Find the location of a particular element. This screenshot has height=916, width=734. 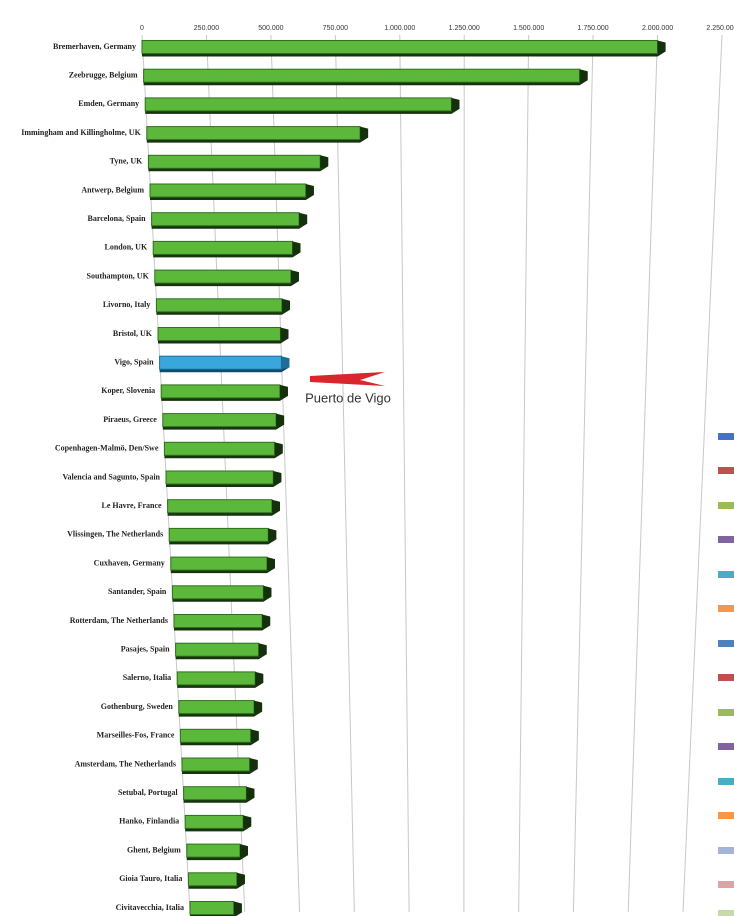

category-label: Tyne, UK is located at coordinates (127, 161).